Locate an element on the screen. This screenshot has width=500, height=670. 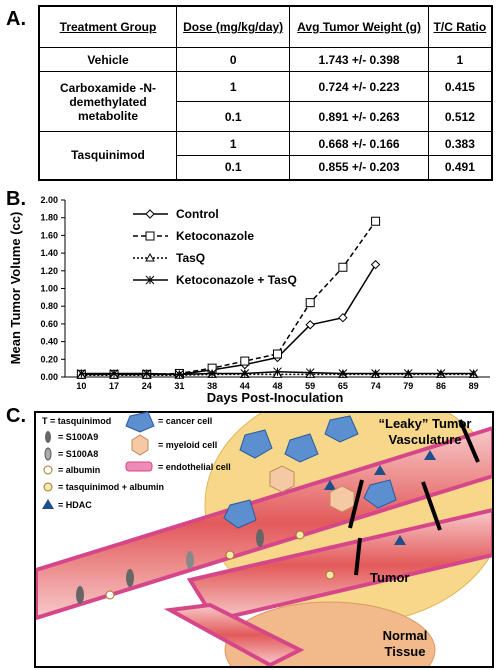
header-cell: T/C Ratio is located at coordinates (460, 26).